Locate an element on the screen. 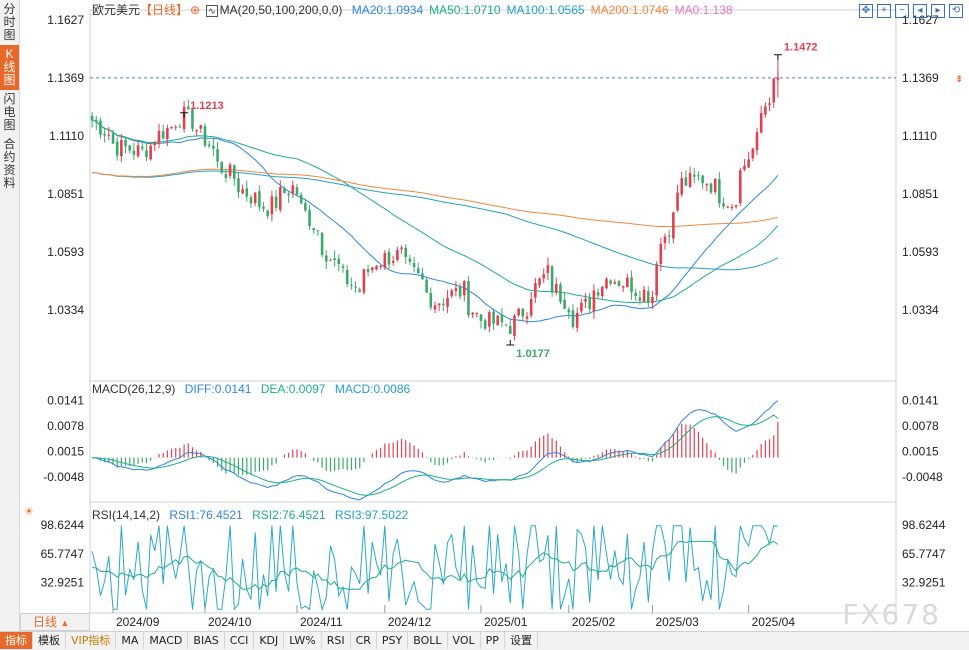  watermark: FX678 is located at coordinates (891, 614).